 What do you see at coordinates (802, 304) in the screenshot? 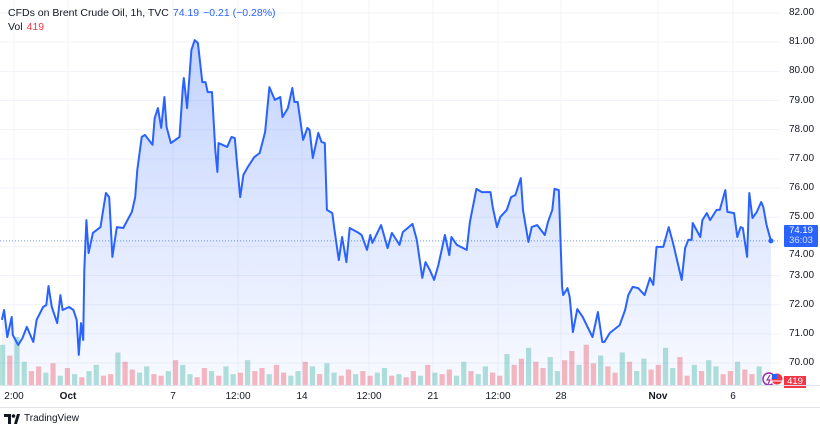
I see `y-tick-label: 72.00` at bounding box center [802, 304].